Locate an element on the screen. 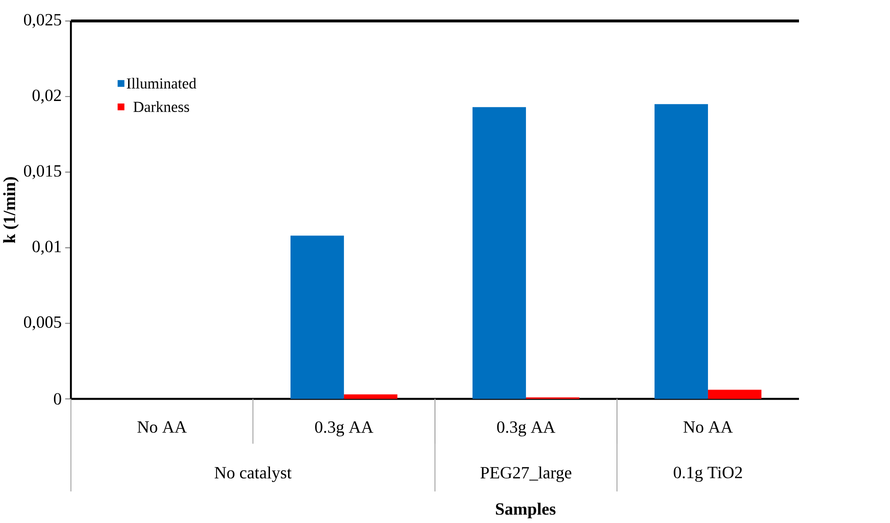 Image resolution: width=890 pixels, height=523 pixels. y-tick-label: 0,025 is located at coordinates (43, 21).